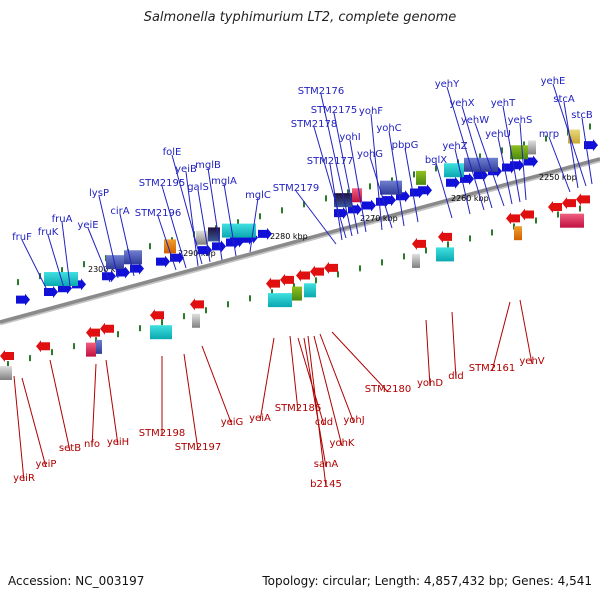  Describe the element at coordinates (470, 198) in the screenshot. I see `kbp-tick-label: 2260 kbp` at that location.